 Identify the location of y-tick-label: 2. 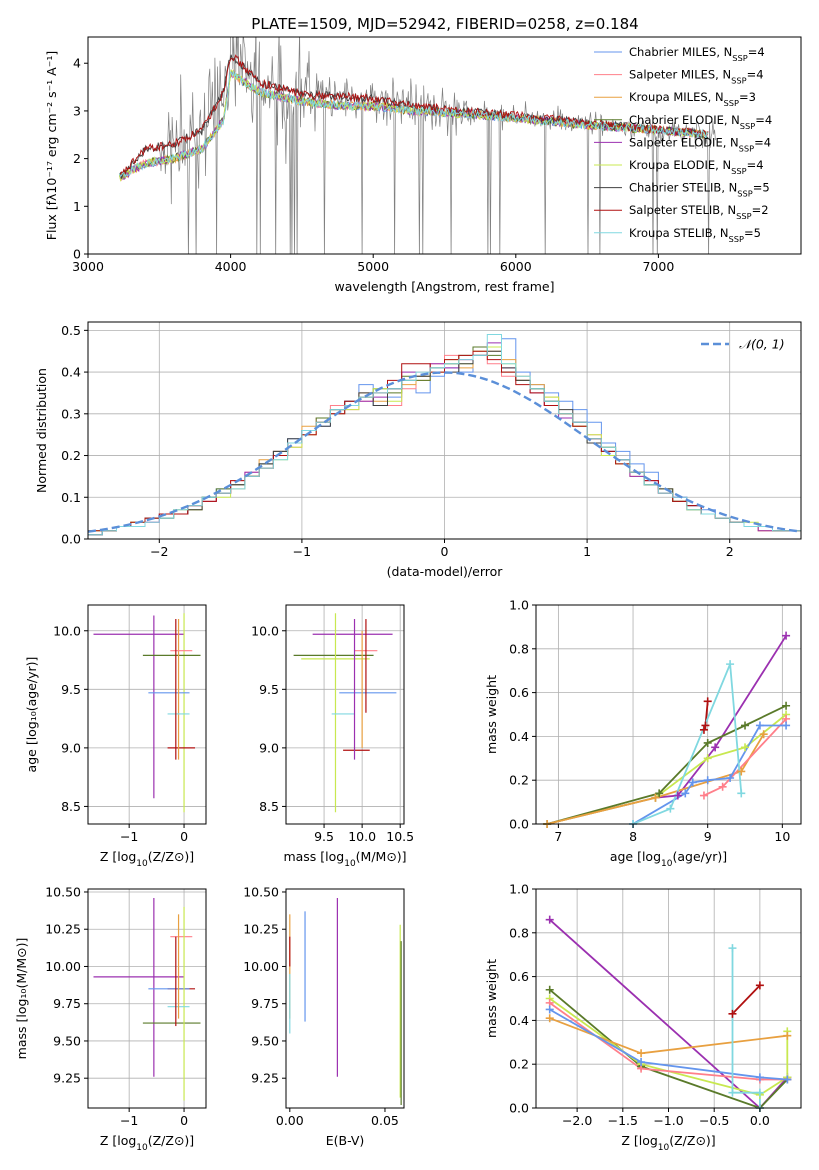
(77, 158).